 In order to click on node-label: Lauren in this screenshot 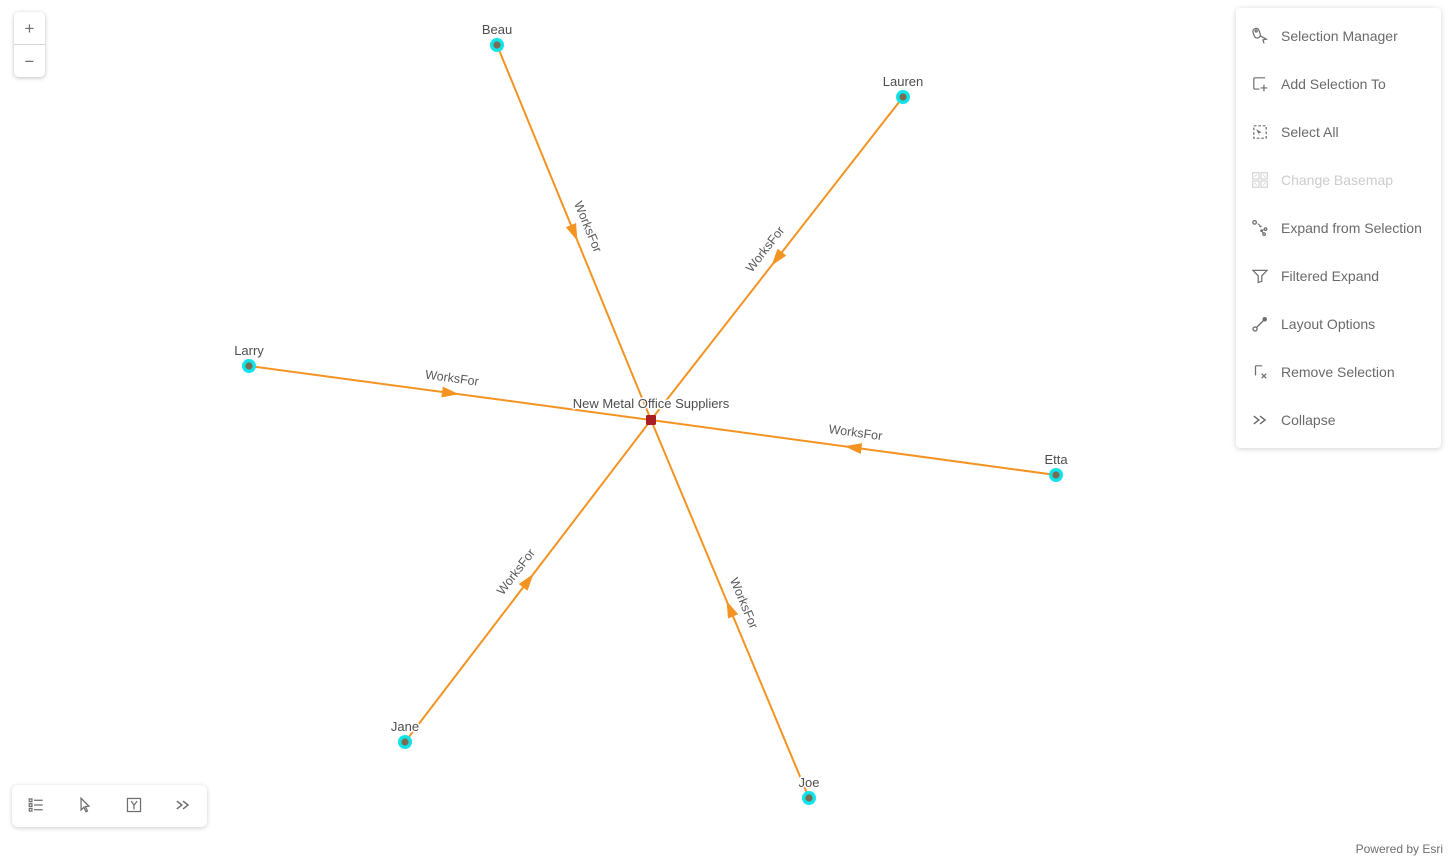, I will do `click(903, 81)`.